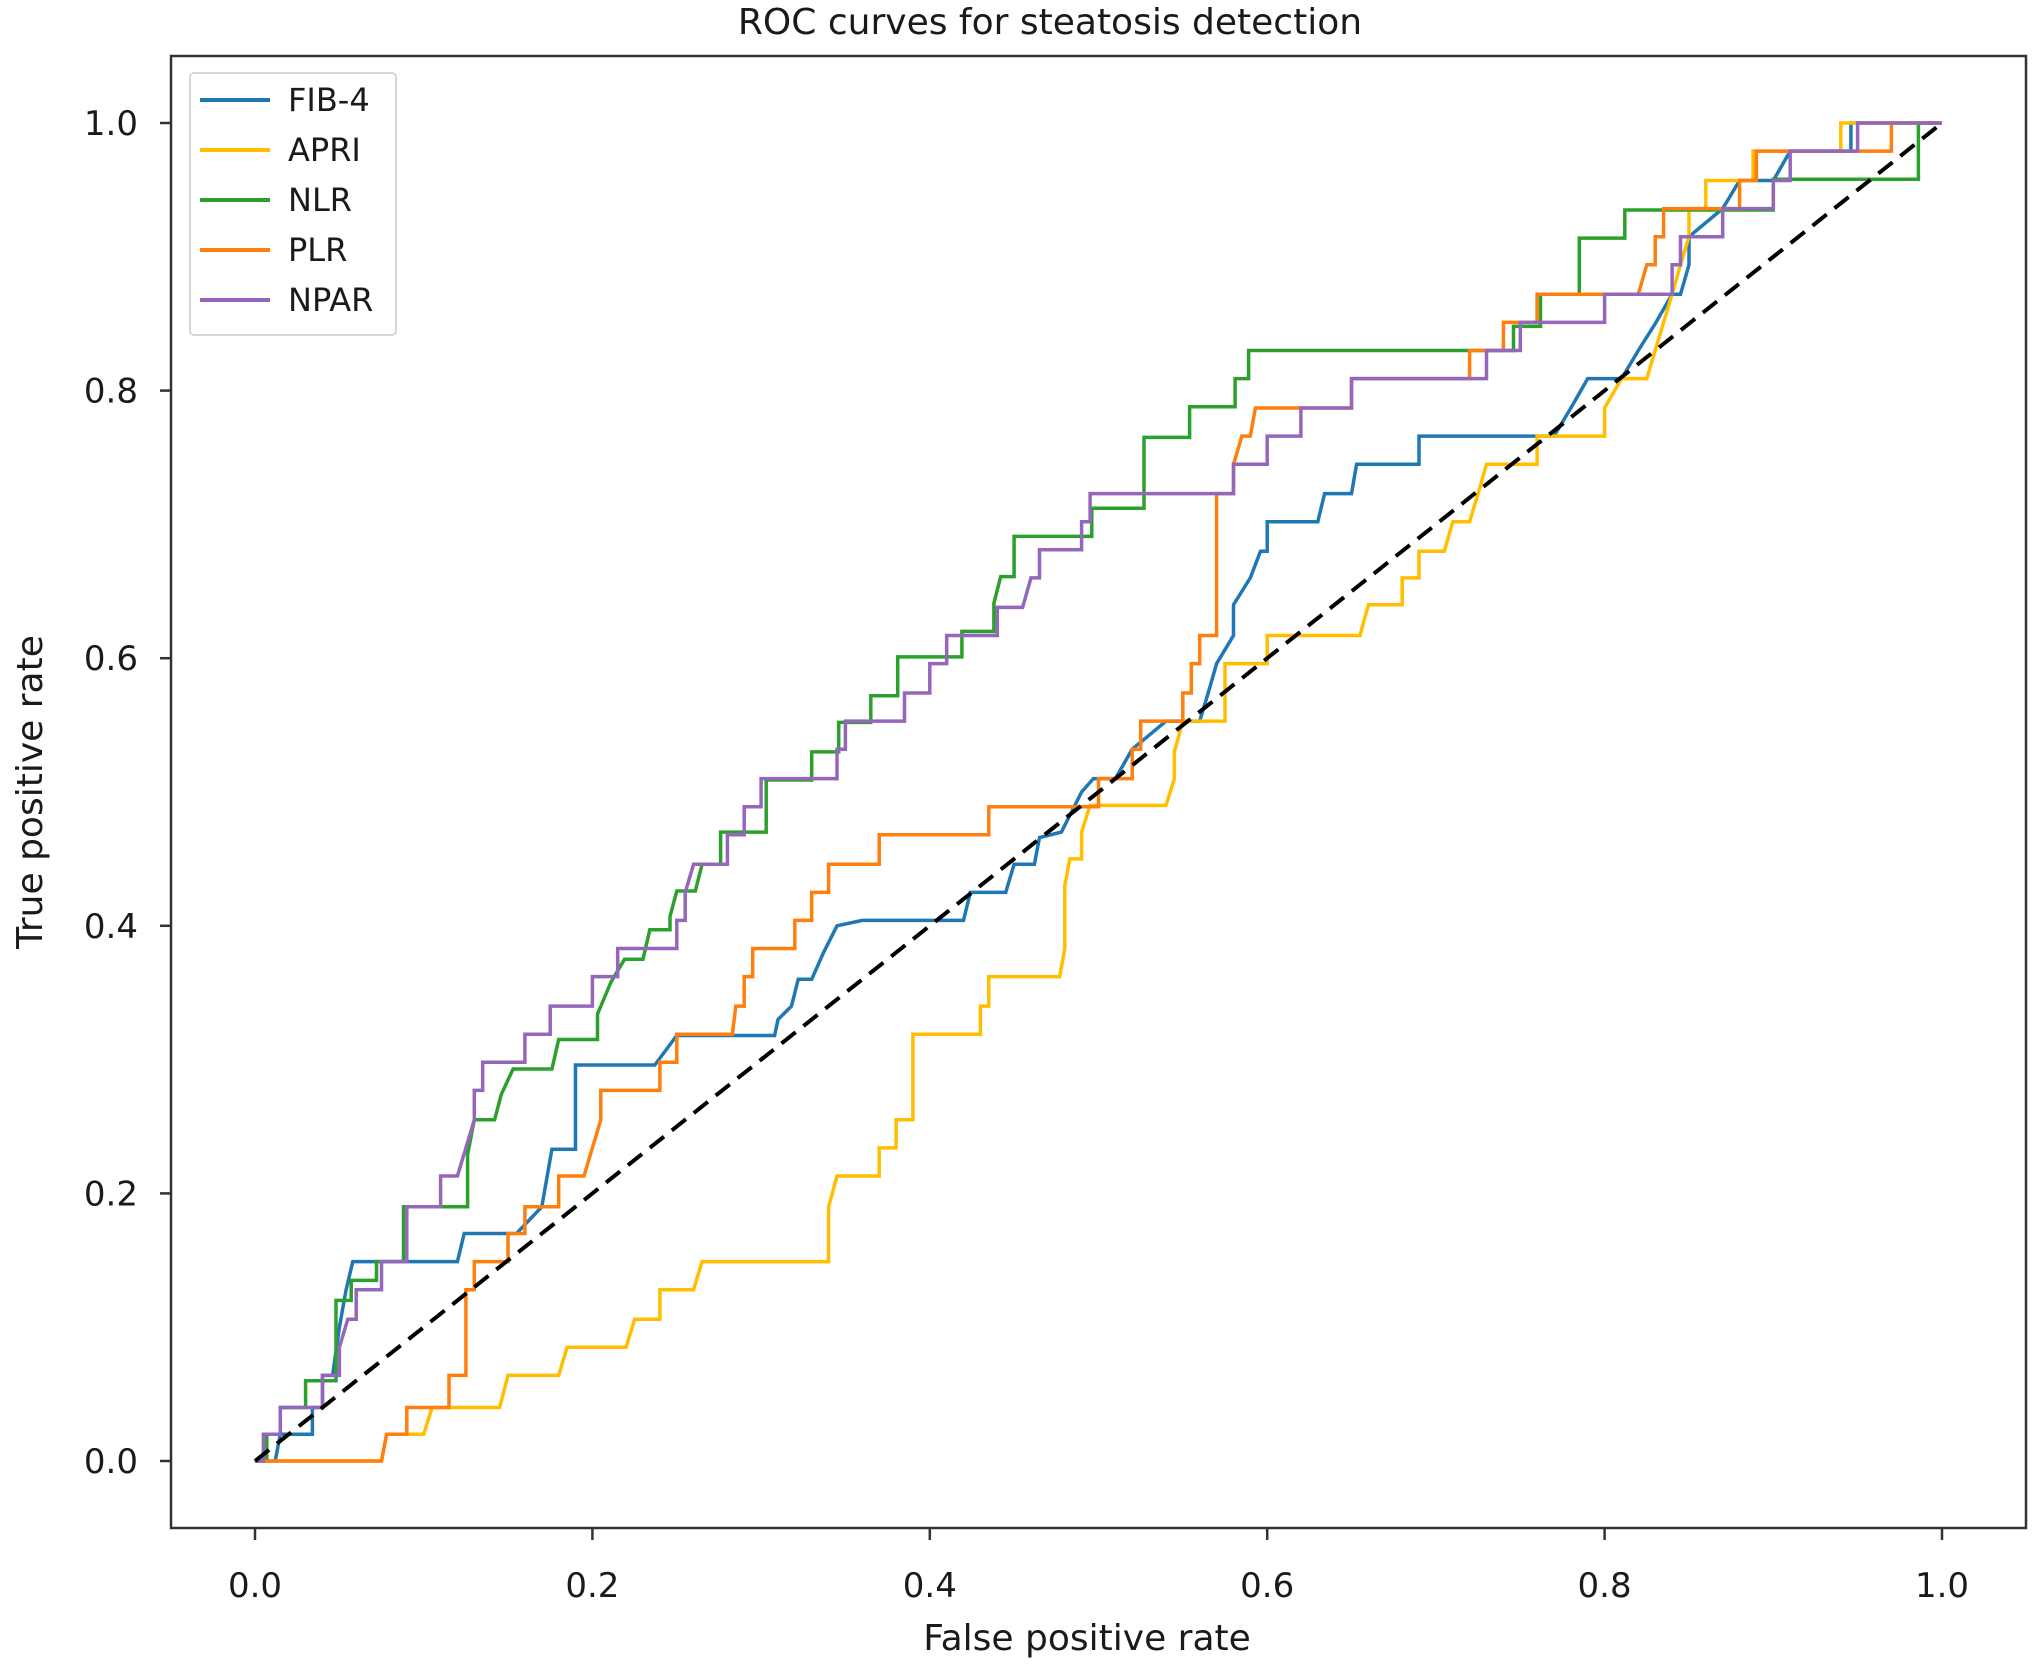 The width and height of the screenshot is (2037, 1666). I want to click on y-tick-label: 1.0, so click(111, 124).